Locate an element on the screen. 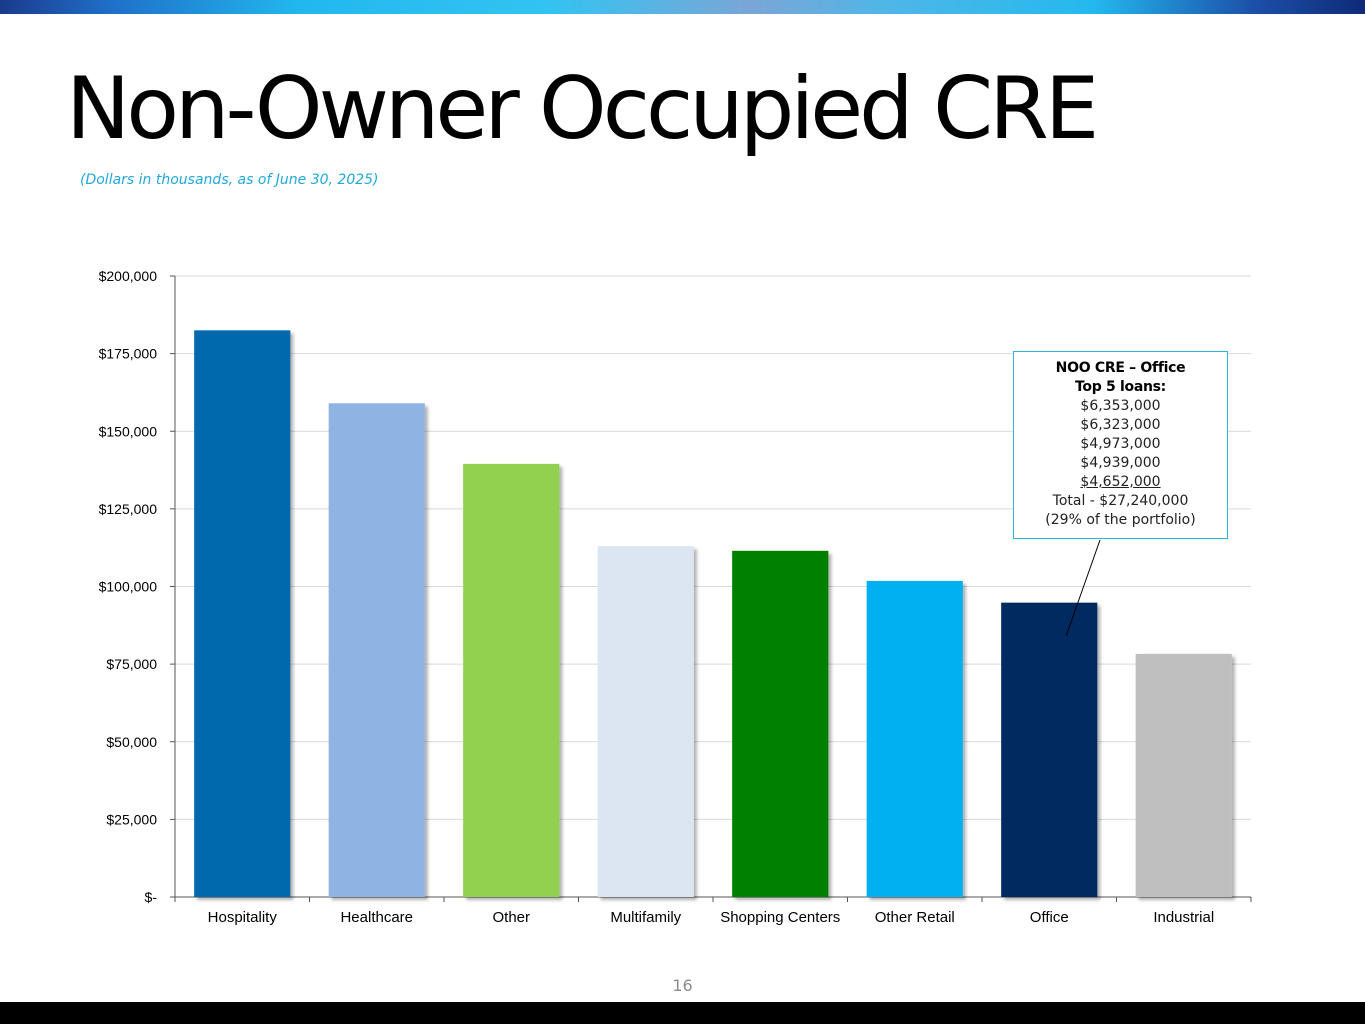  y-tick-label: $200,000 is located at coordinates (128, 276).